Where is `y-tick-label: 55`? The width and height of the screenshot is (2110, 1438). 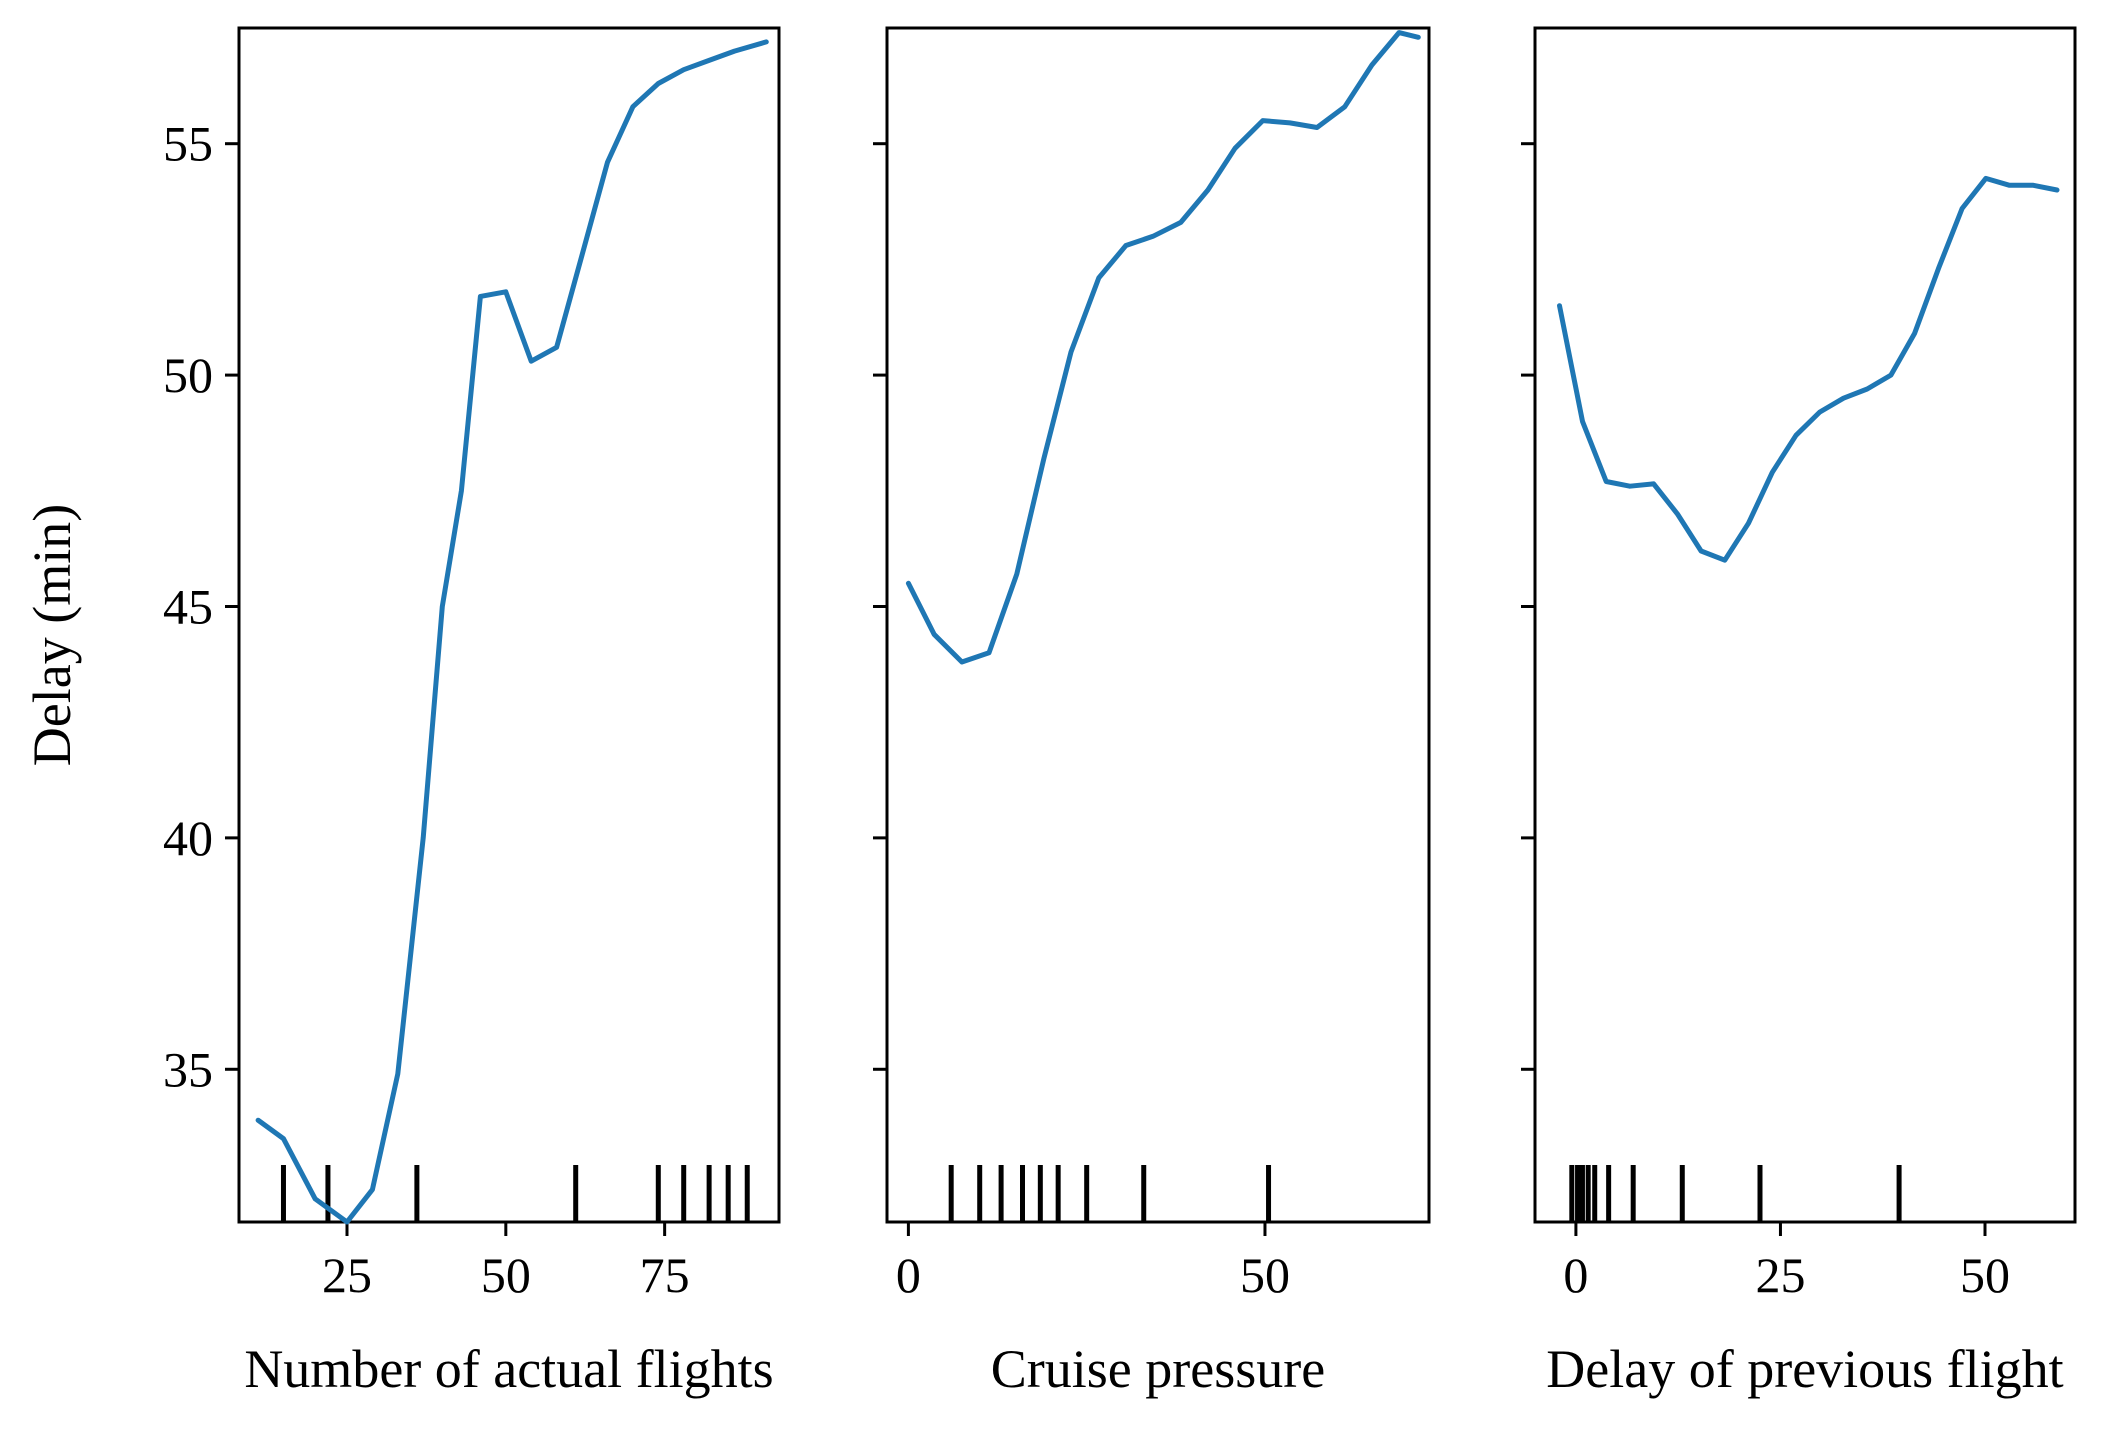
y-tick-label: 55 is located at coordinates (188, 144).